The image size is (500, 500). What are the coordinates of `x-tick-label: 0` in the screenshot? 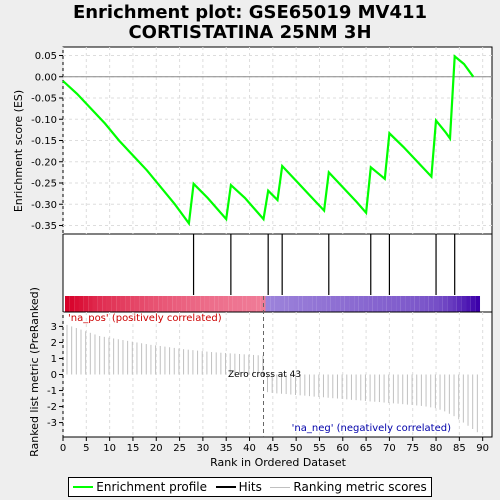 It's located at (63, 448).